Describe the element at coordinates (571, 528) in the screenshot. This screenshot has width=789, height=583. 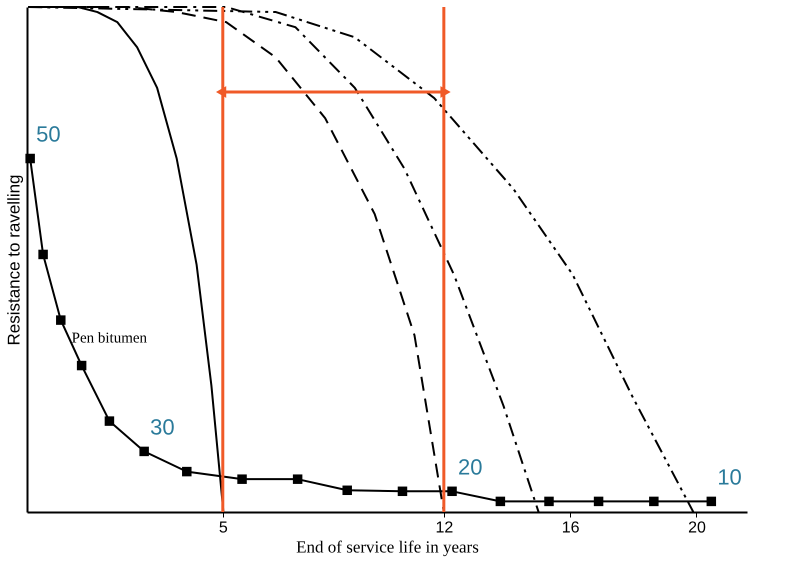
I see `x-tick-label: 16` at that location.